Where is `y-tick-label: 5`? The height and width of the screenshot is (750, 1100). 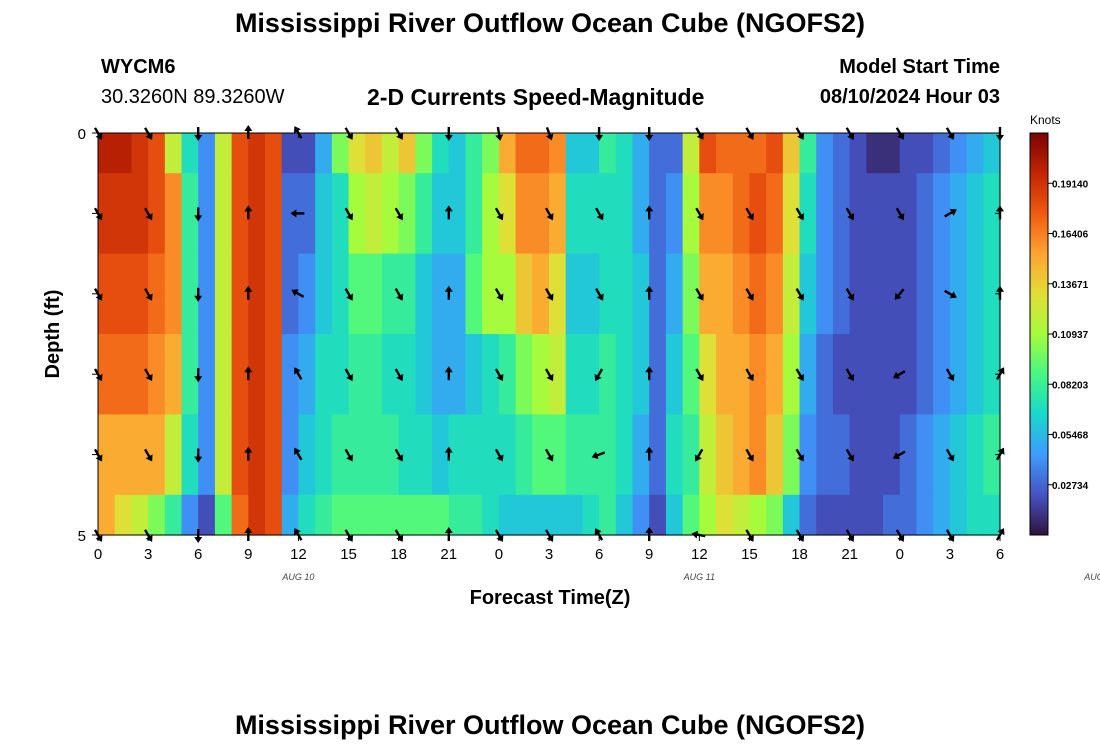 y-tick-label: 5 is located at coordinates (82, 536).